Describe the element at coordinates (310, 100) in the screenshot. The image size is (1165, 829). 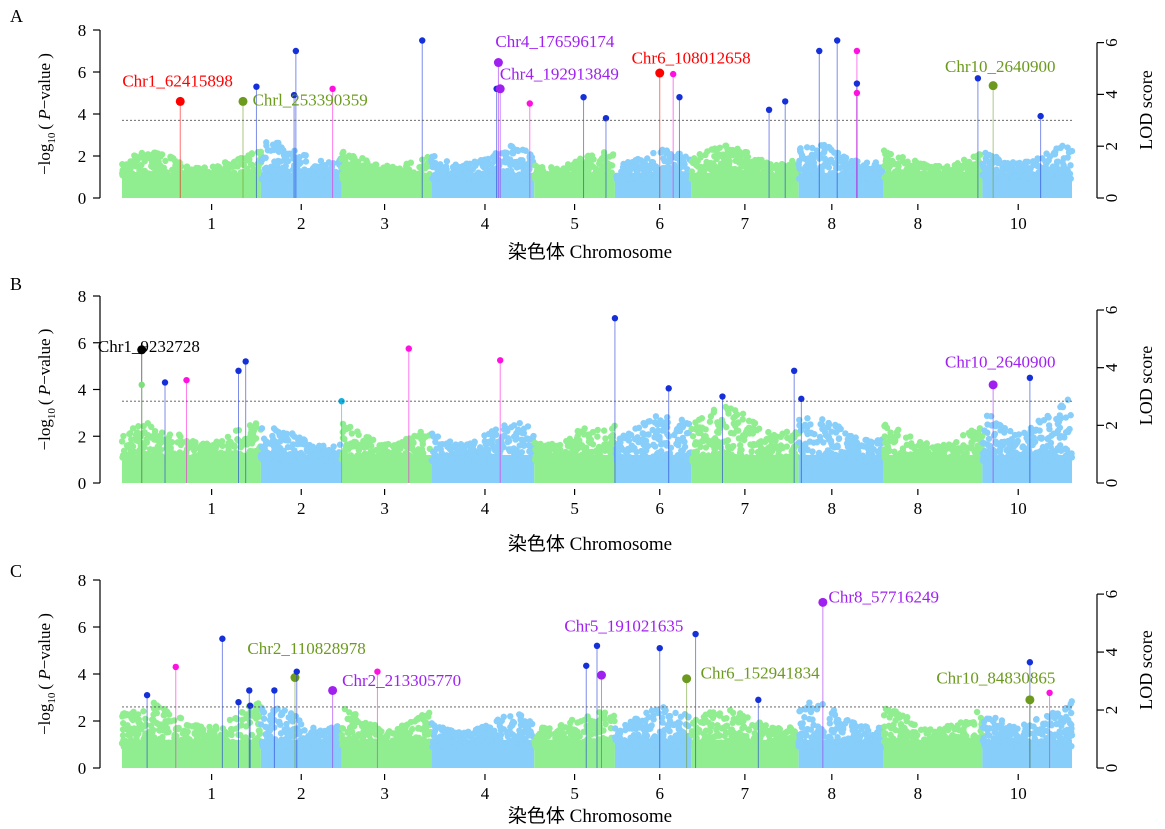
I see `snp-label: Chrl_253390359` at that location.